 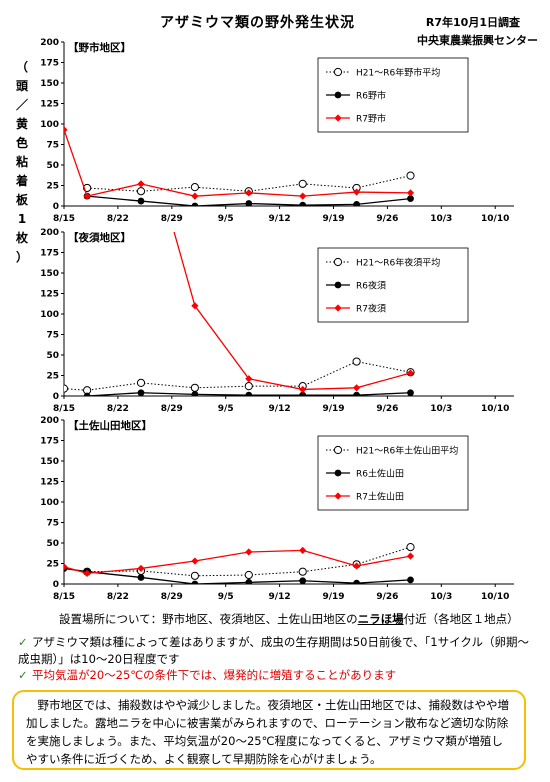 What do you see at coordinates (208, 619) in the screenshot?
I see `location-prefix: 設置場所について：野市地区、夜須地区、土佐山田地区の` at bounding box center [208, 619].